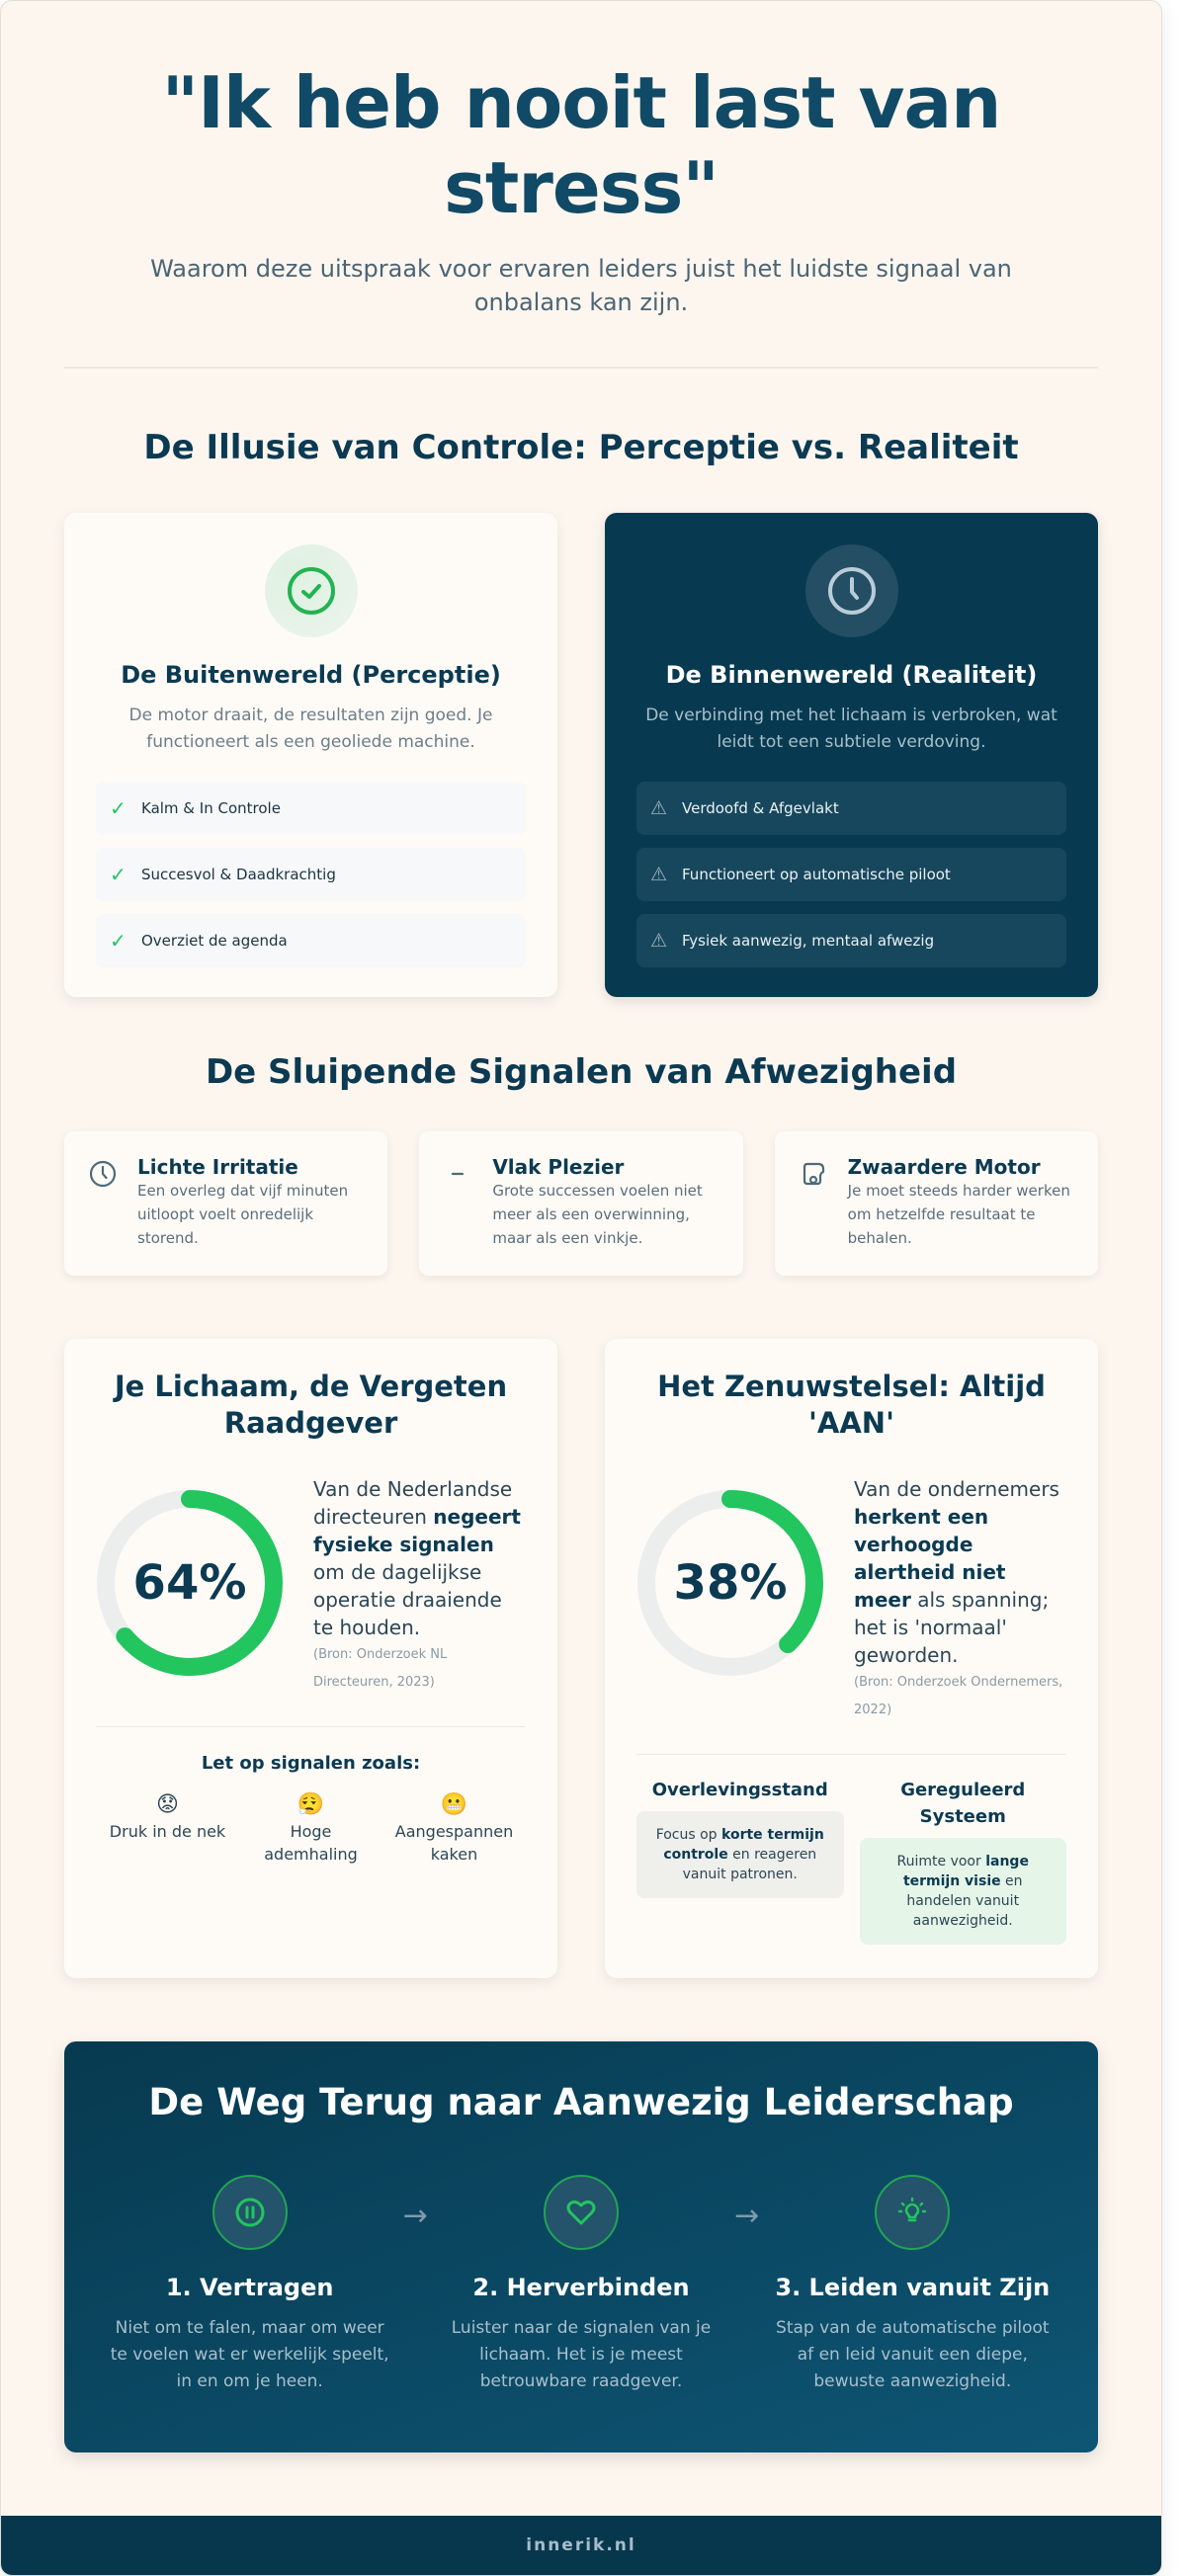  What do you see at coordinates (581, 2102) in the screenshot?
I see `path-title: De Weg Terug naar Aanwezig Leiderschap` at bounding box center [581, 2102].